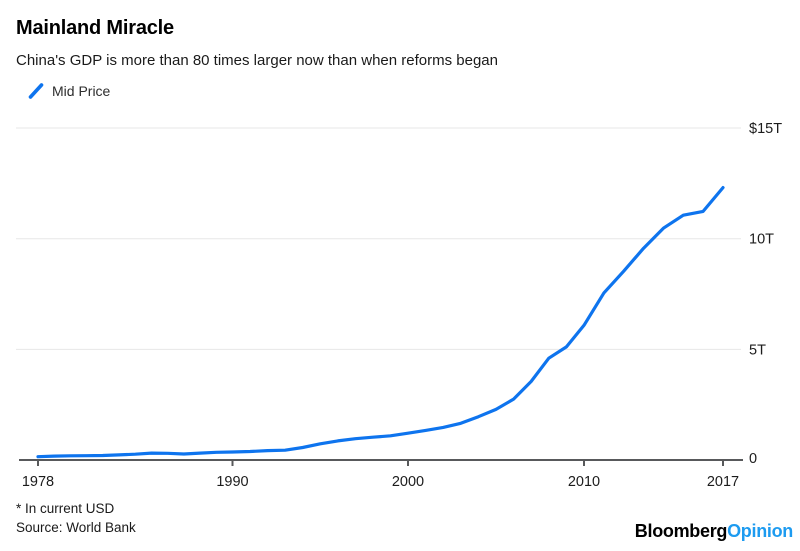 The width and height of the screenshot is (800, 551). What do you see at coordinates (761, 240) in the screenshot?
I see `y-axis-tick-label: 10T` at bounding box center [761, 240].